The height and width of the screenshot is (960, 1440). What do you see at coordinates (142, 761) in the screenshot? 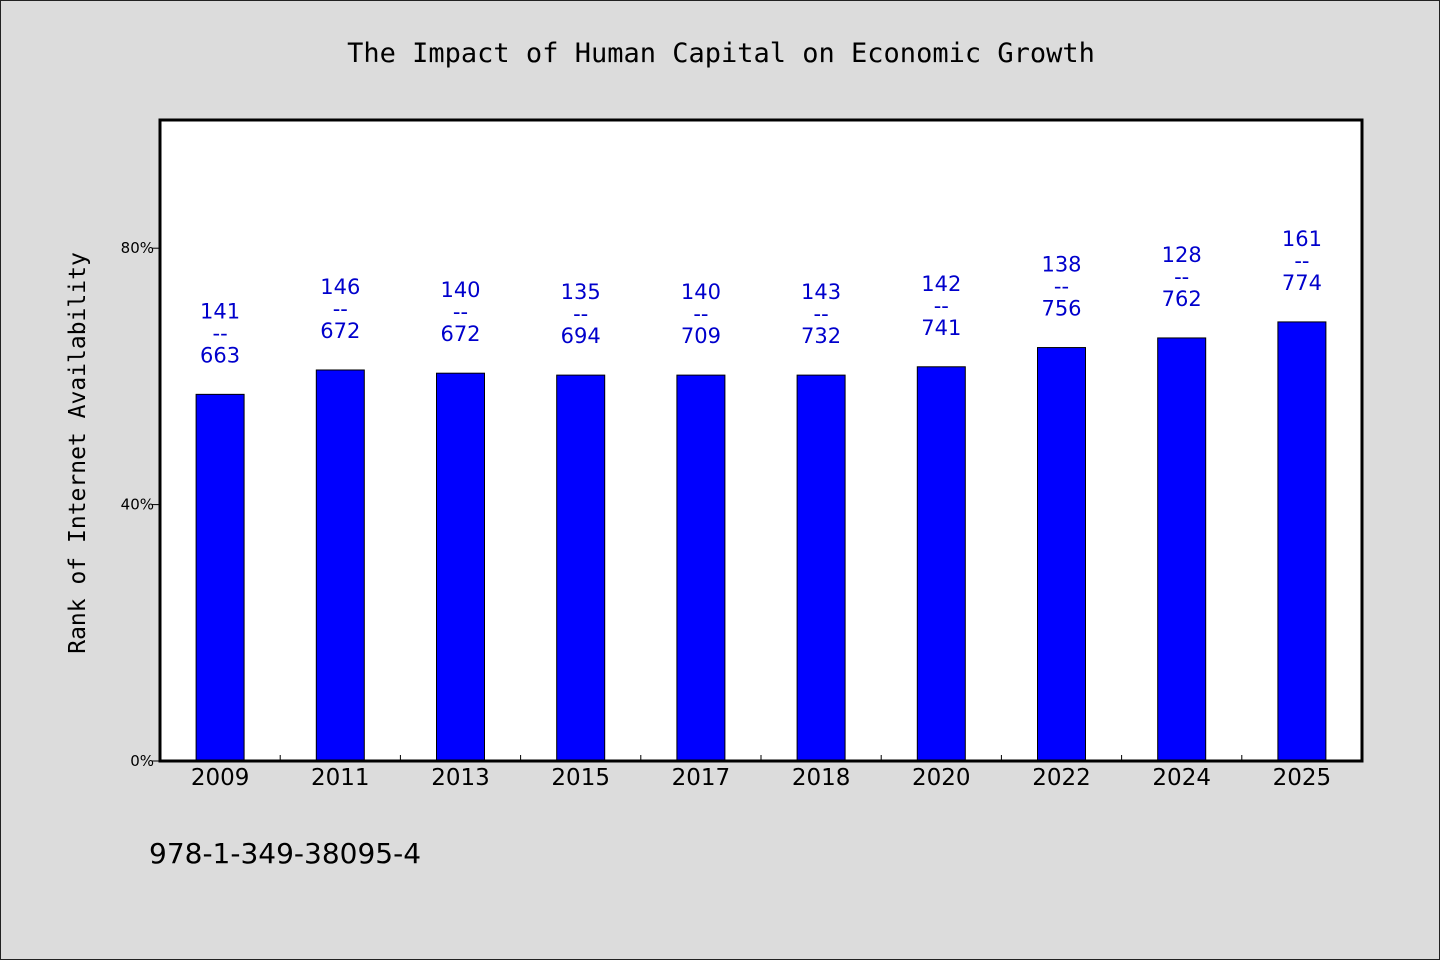
I see `y-tick-label-0: 0%` at bounding box center [142, 761].